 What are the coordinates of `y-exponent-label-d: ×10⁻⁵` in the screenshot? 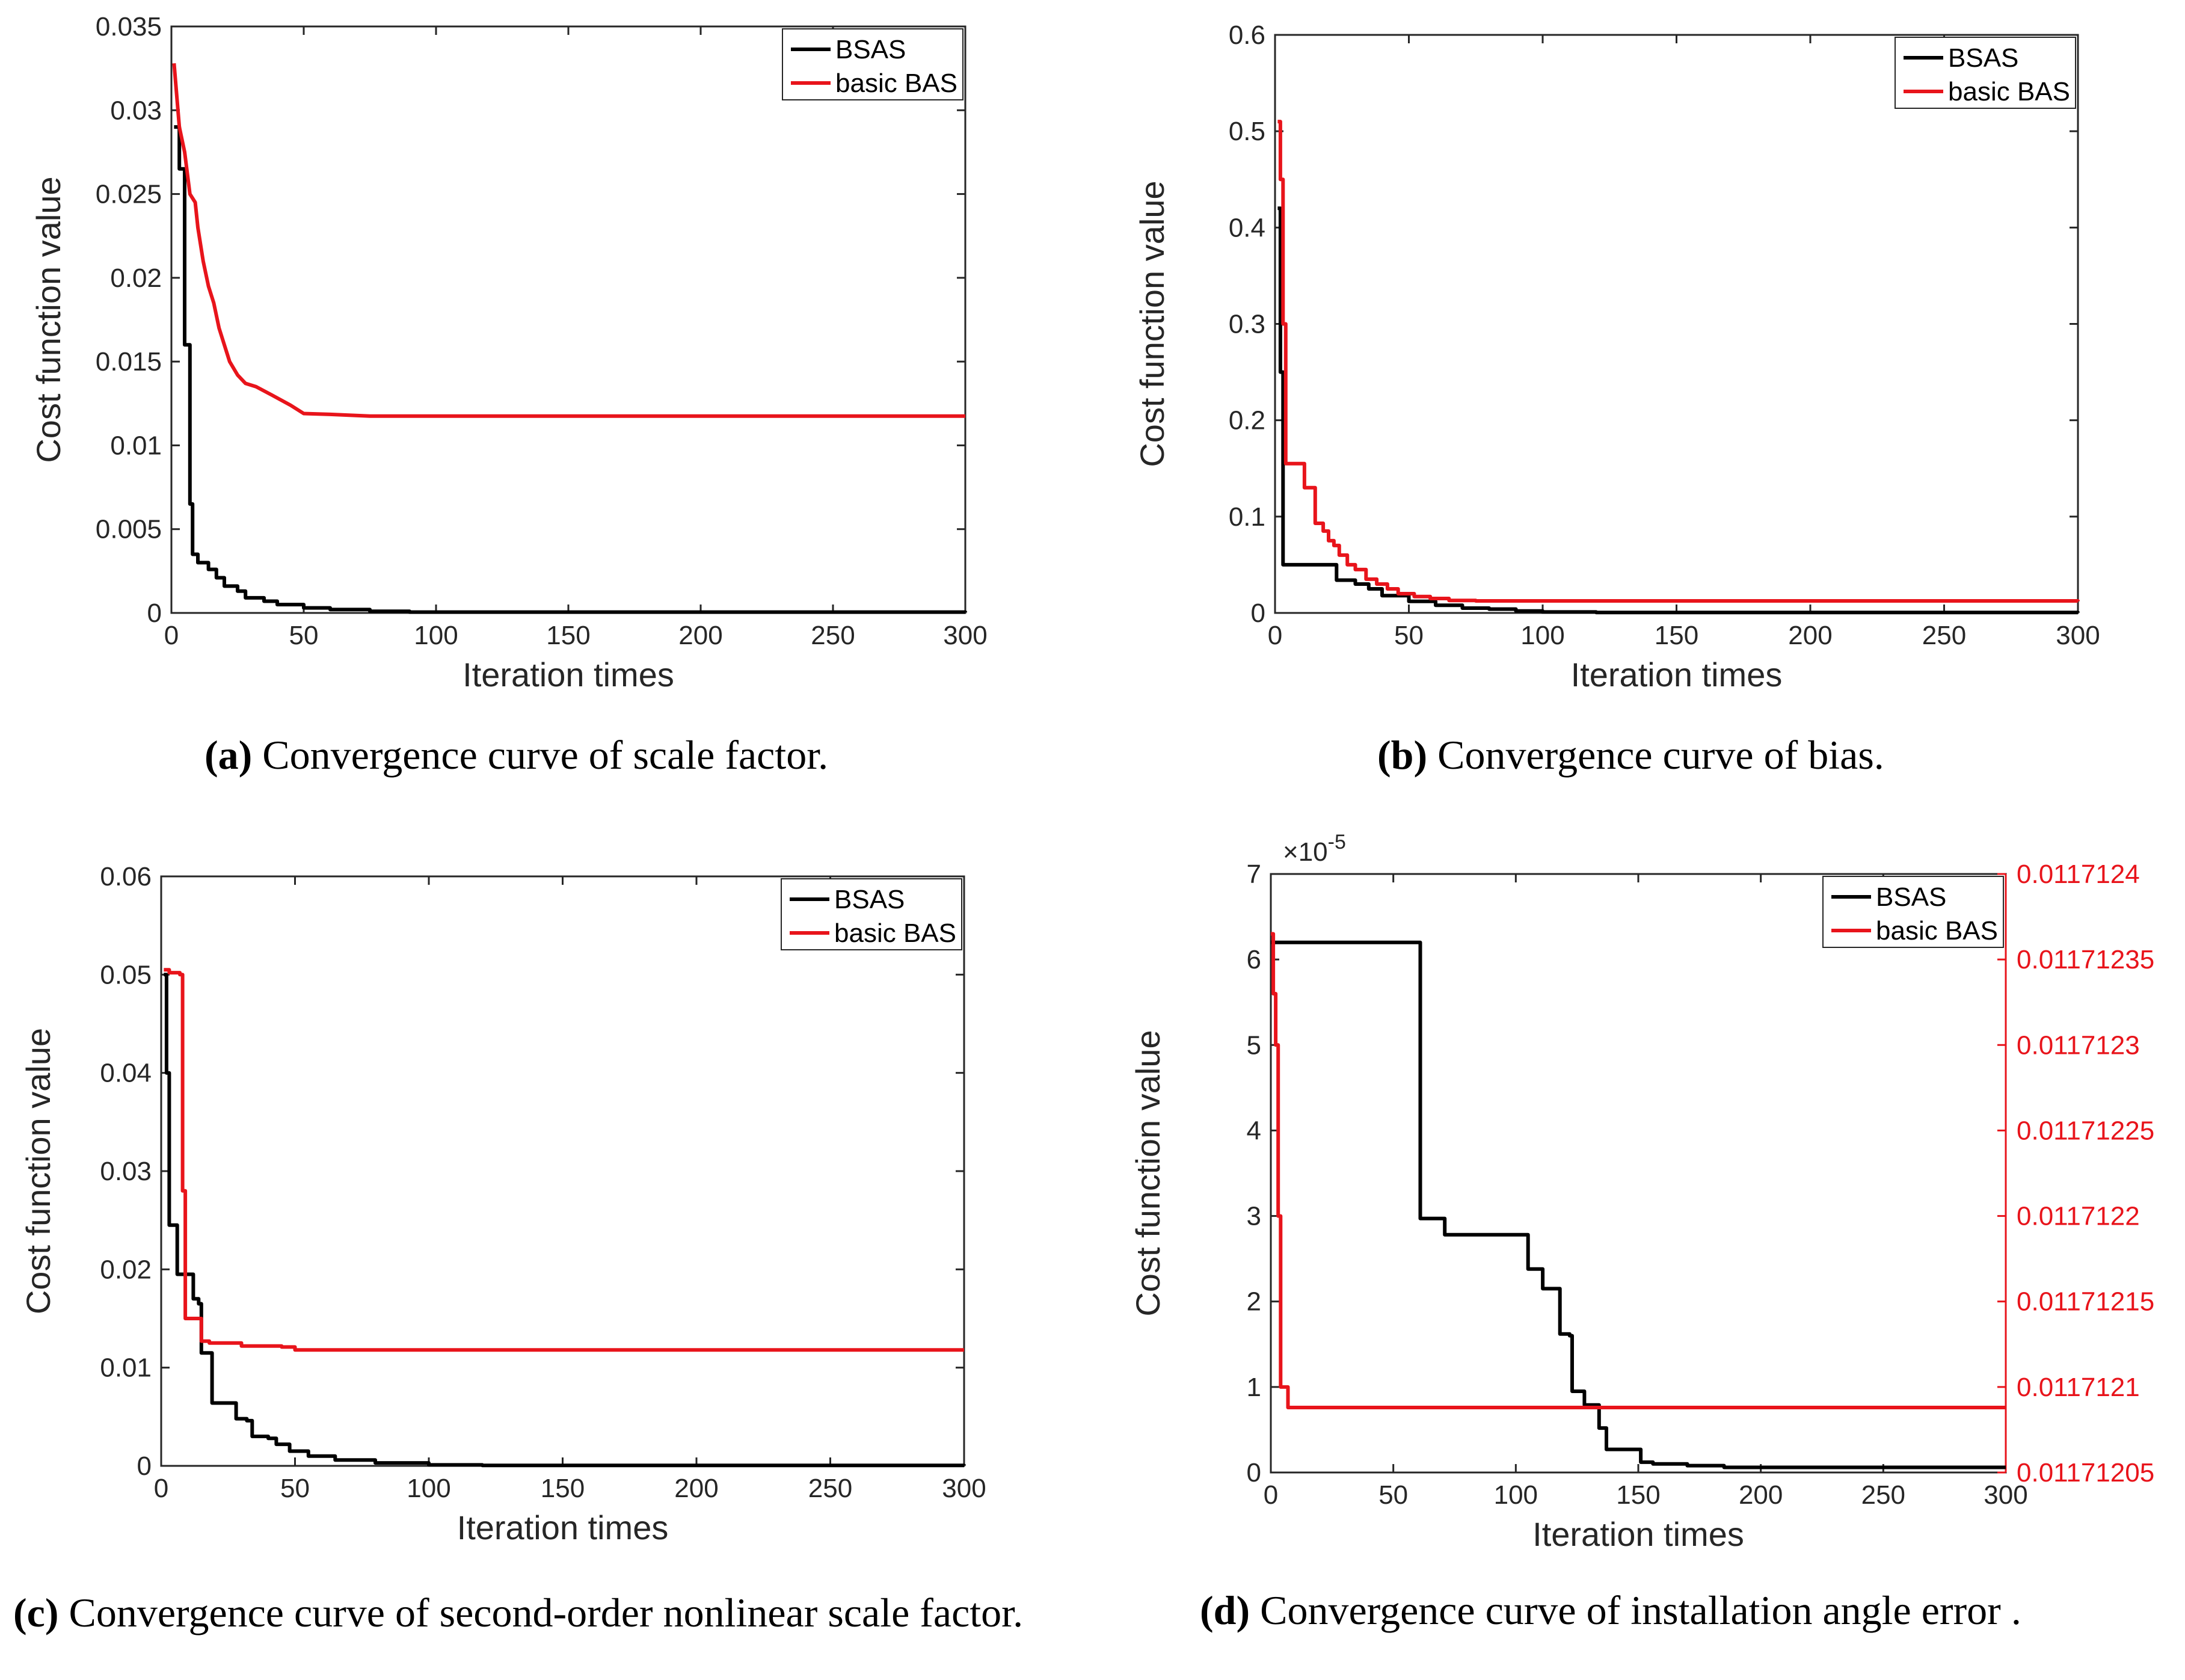 It's located at (1314, 849).